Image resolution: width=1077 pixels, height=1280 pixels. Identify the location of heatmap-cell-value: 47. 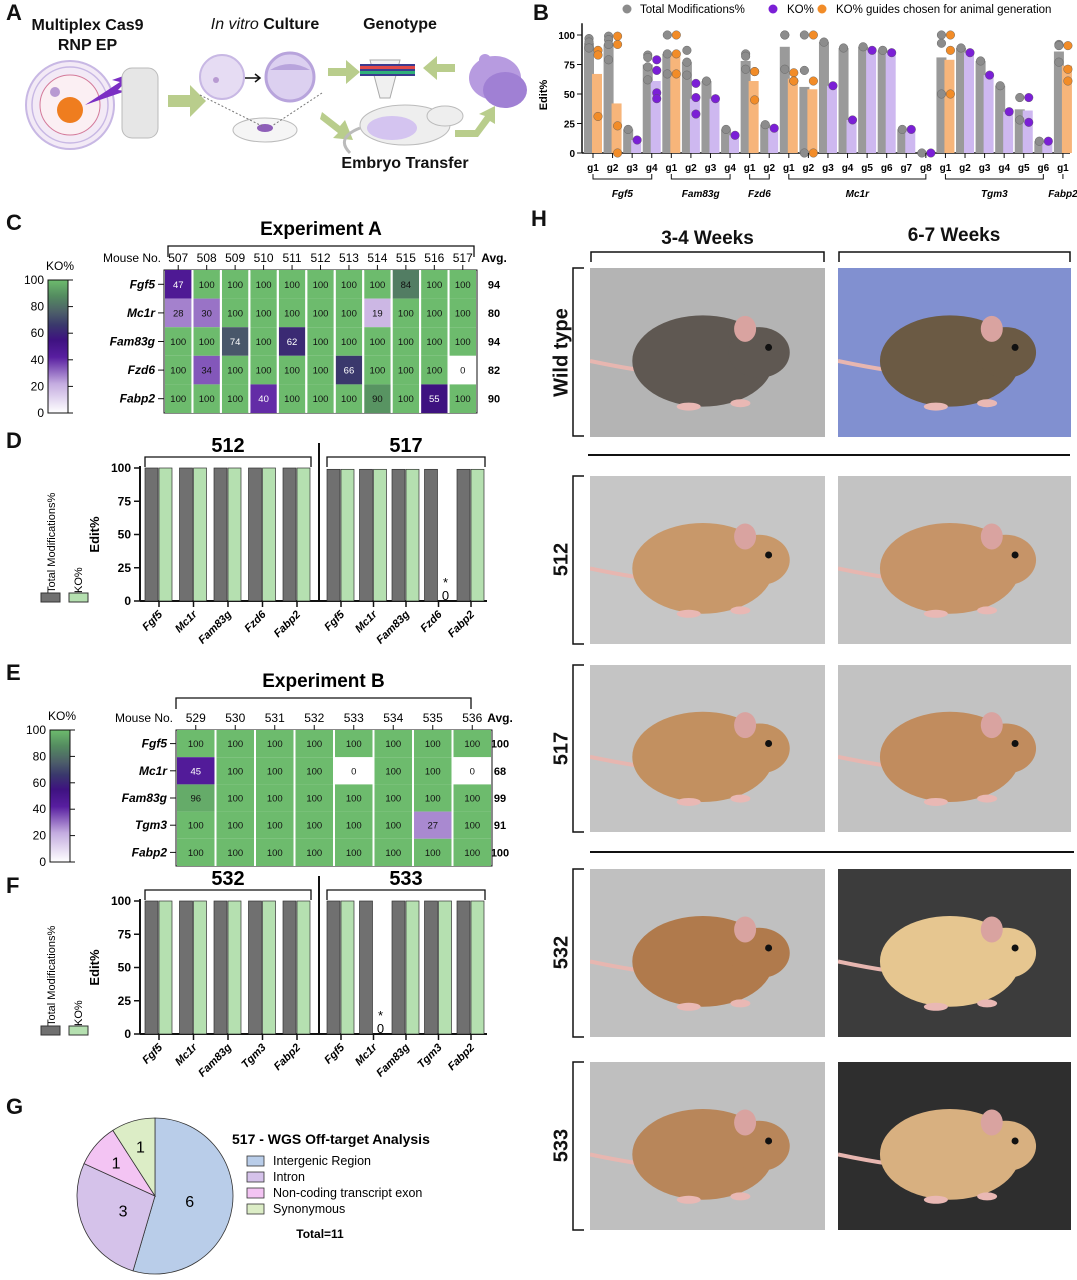
(178, 285).